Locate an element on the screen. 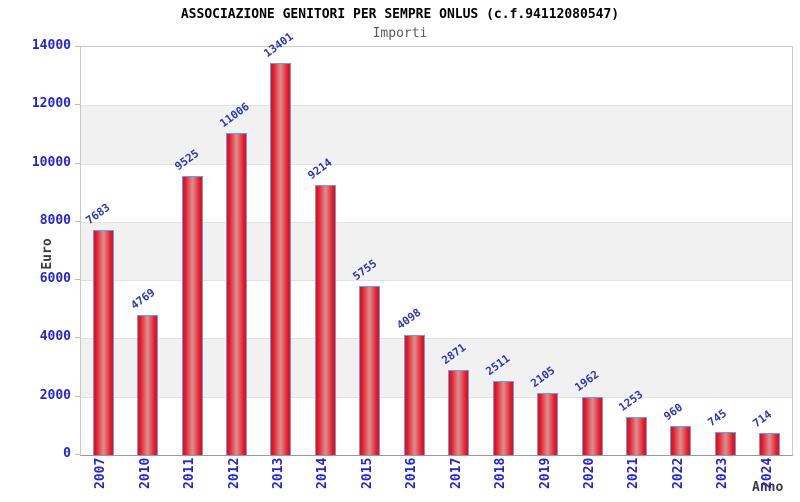  x-tick-label-2007: 2007 is located at coordinates (101, 474).